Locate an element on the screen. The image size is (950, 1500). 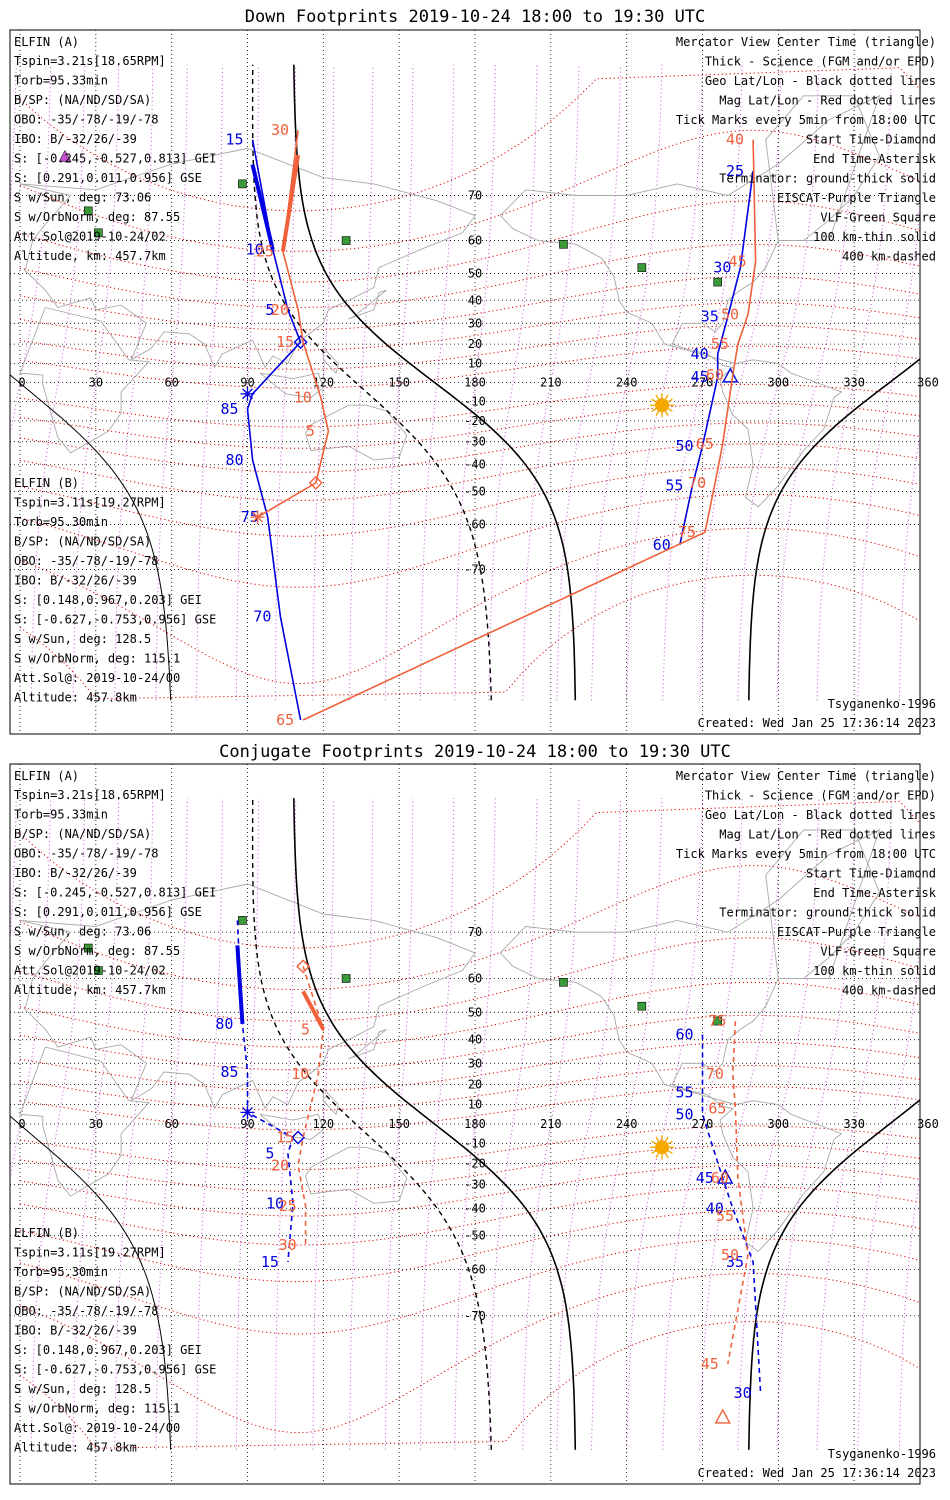
sun-icon is located at coordinates (662, 405).